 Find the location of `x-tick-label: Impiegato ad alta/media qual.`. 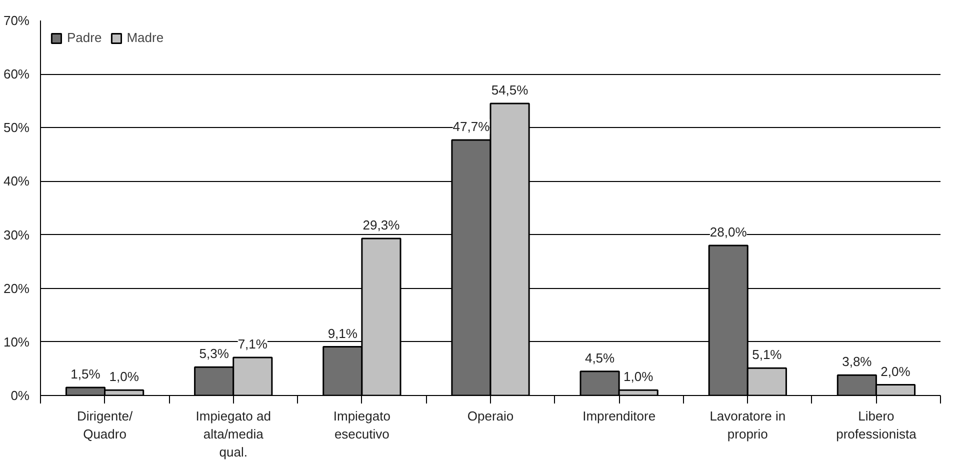

x-tick-label: Impiegato ad alta/media qual. is located at coordinates (233, 434).